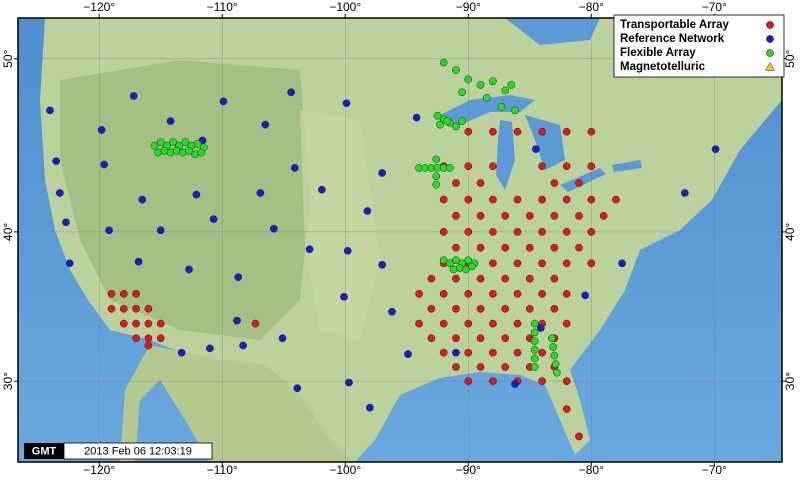 The image size is (800, 483). What do you see at coordinates (99, 7) in the screenshot?
I see `lon-label-top: −120°` at bounding box center [99, 7].